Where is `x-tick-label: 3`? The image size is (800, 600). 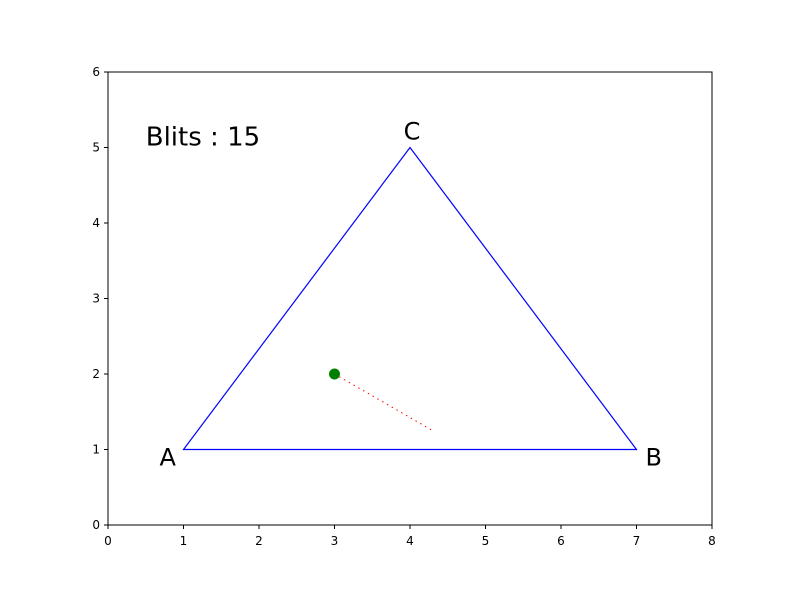
x-tick-label: 3 is located at coordinates (335, 541).